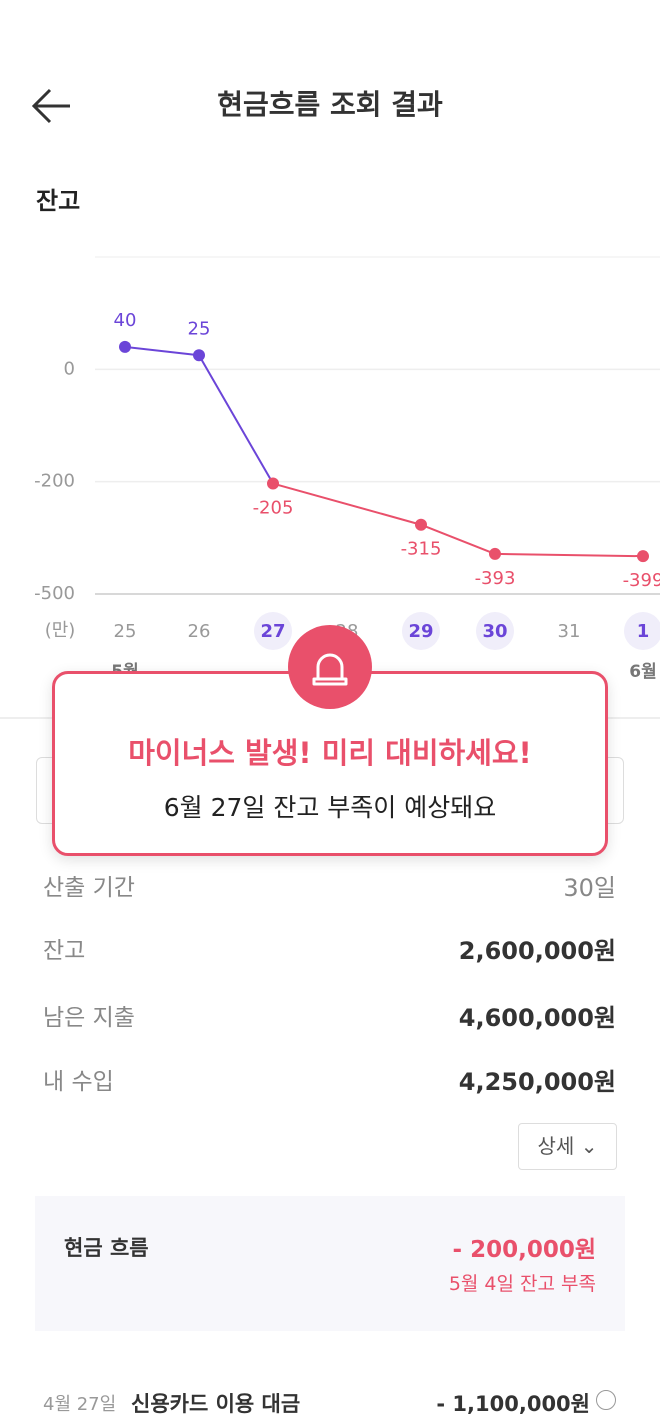 The width and height of the screenshot is (660, 1428). I want to click on x-tick-label: 29, so click(420, 631).